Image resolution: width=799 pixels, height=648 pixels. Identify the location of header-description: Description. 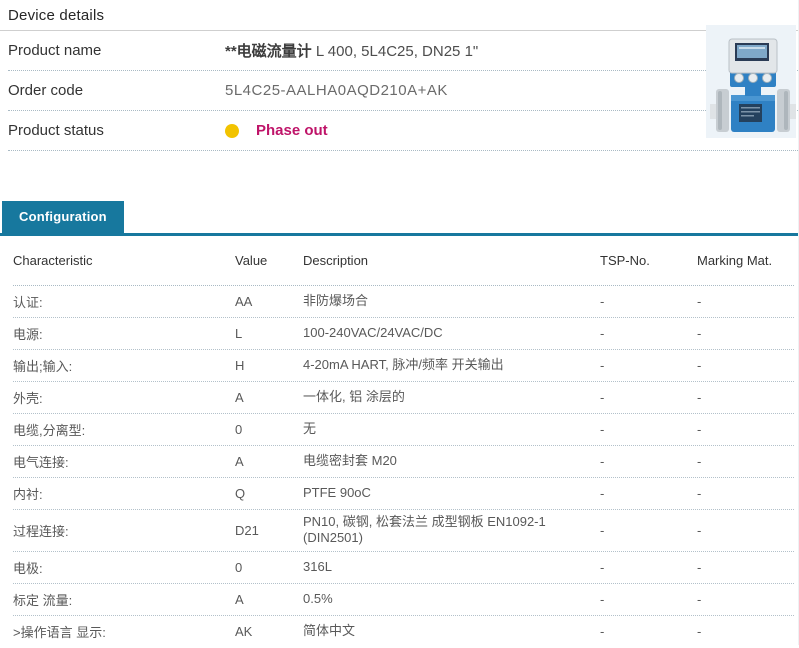
(336, 260).